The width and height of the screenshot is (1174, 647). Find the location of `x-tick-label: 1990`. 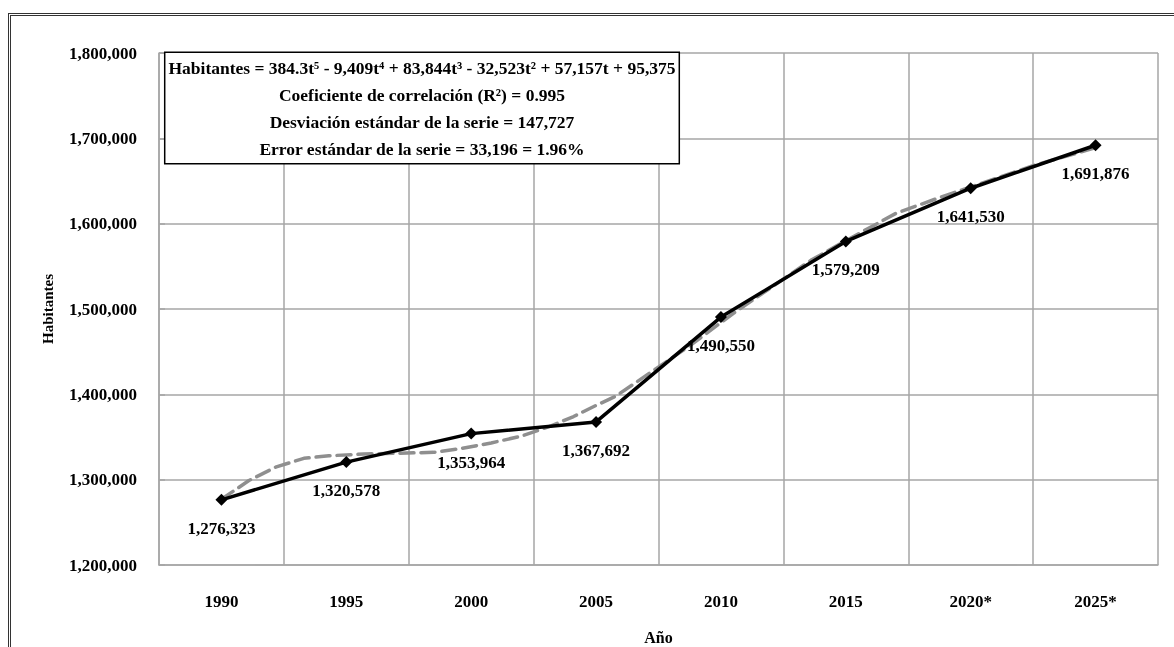

x-tick-label: 1990 is located at coordinates (221, 601).